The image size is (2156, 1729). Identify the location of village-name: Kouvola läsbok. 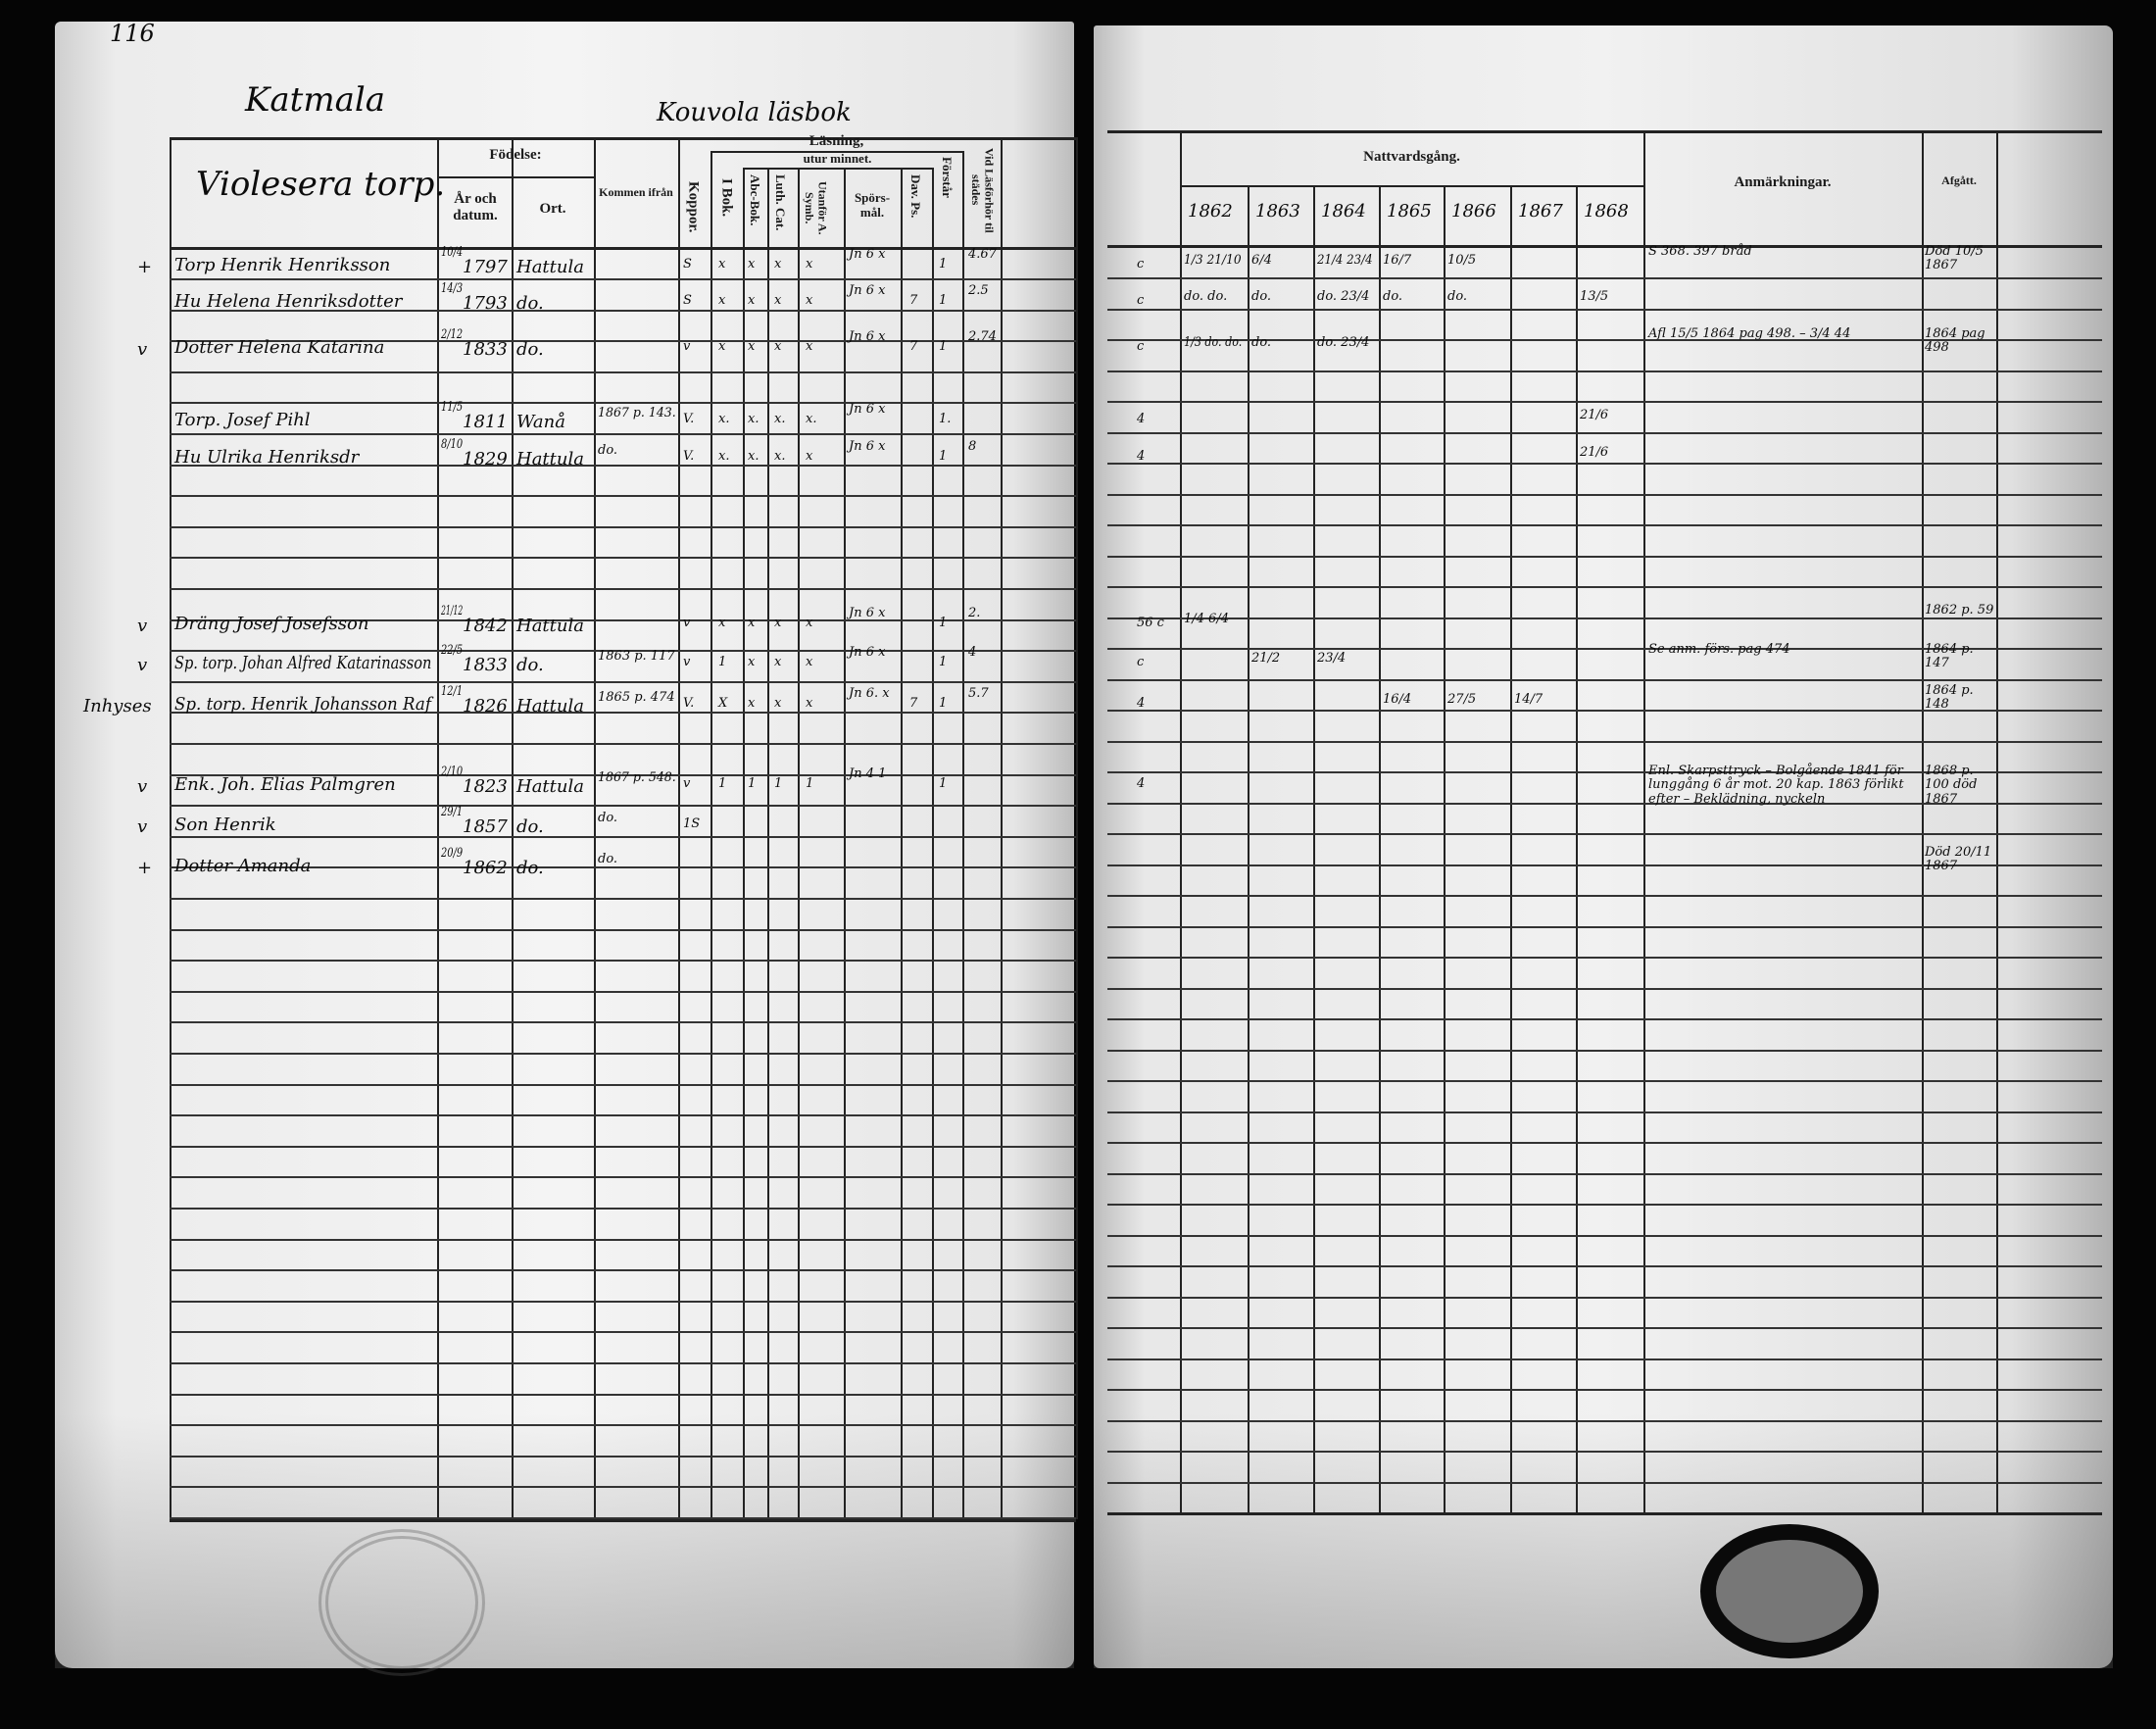
(754, 113).